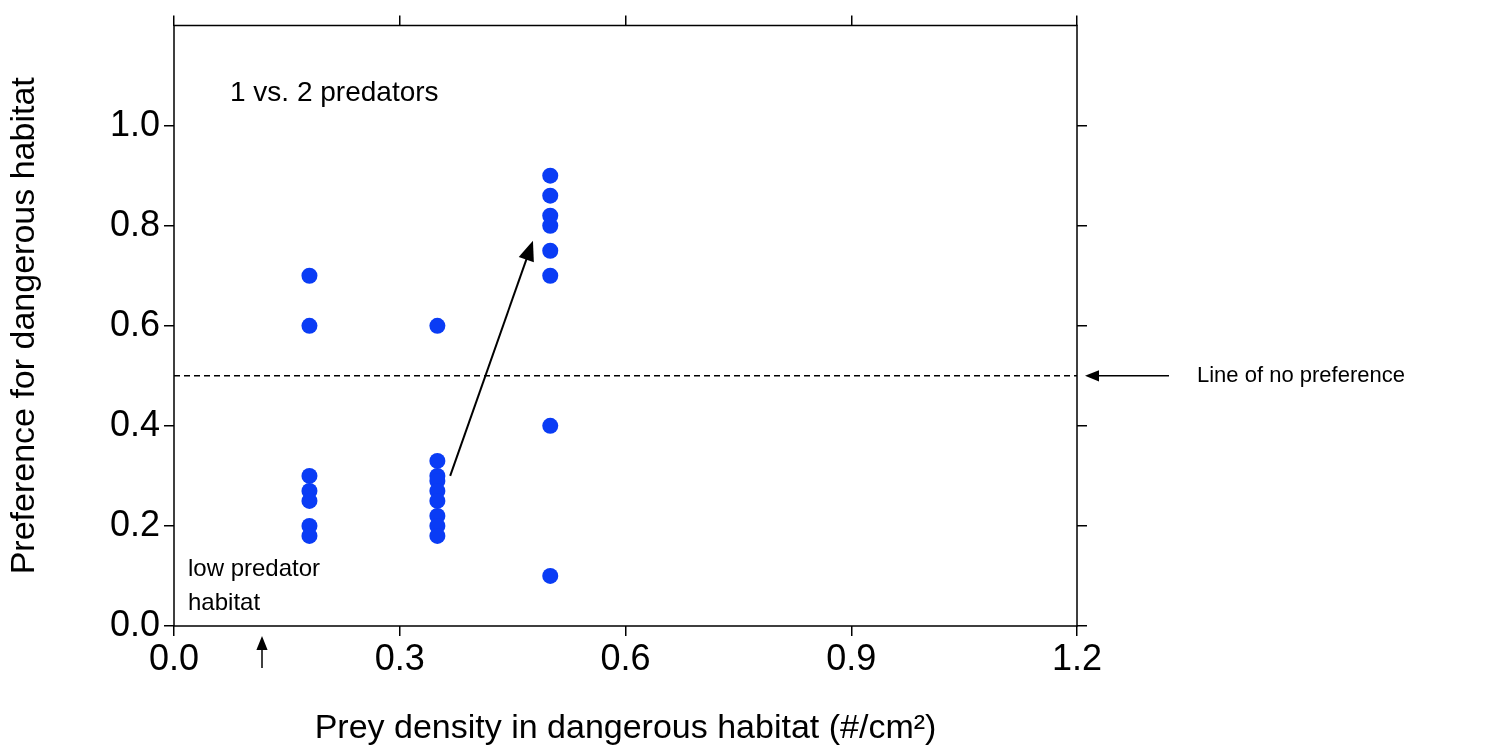 This screenshot has height=753, width=1511. Describe the element at coordinates (254, 584) in the screenshot. I see `annotation: low predator habitat` at that location.